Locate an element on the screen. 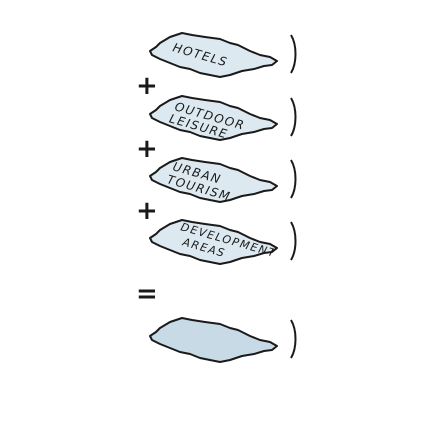 Image resolution: width=436 pixels, height=442 pixels. equals-sign: = is located at coordinates (147, 294).